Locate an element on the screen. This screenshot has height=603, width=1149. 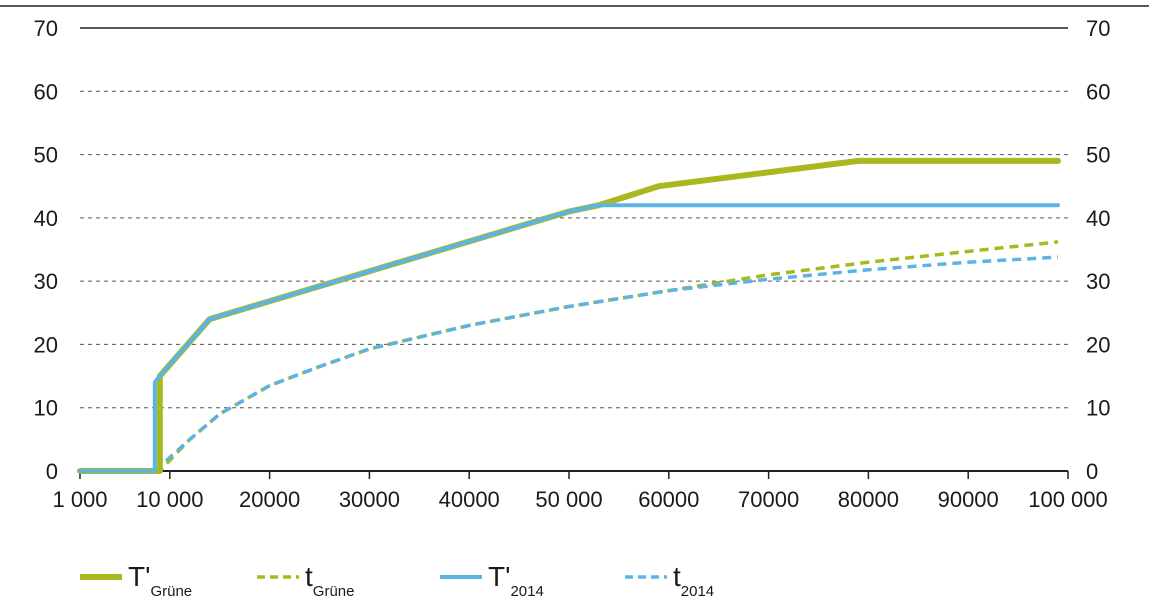
y-tick-label-left: 0 is located at coordinates (52, 471).